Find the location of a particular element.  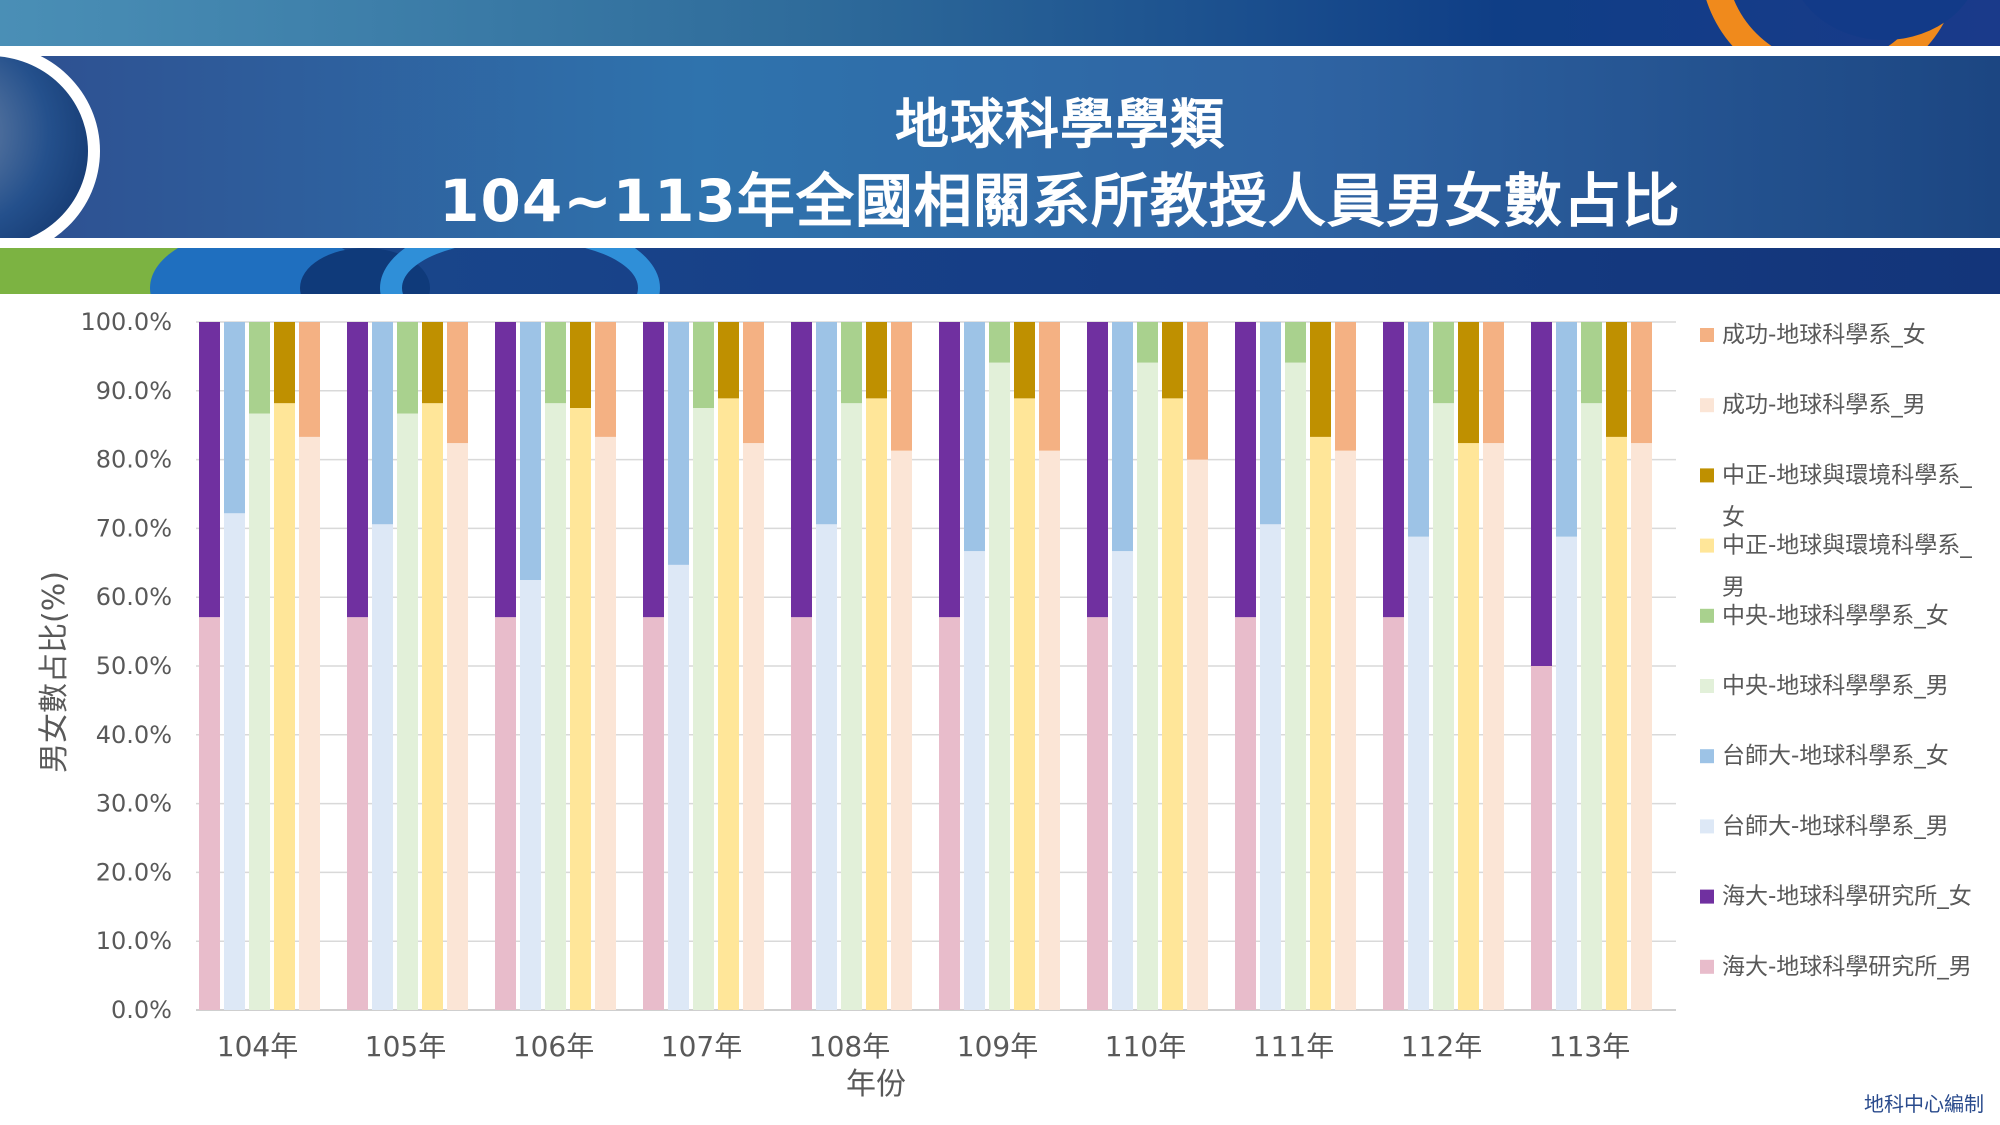

page-title-line1: 地球科學學類 is located at coordinates (1060, 124).